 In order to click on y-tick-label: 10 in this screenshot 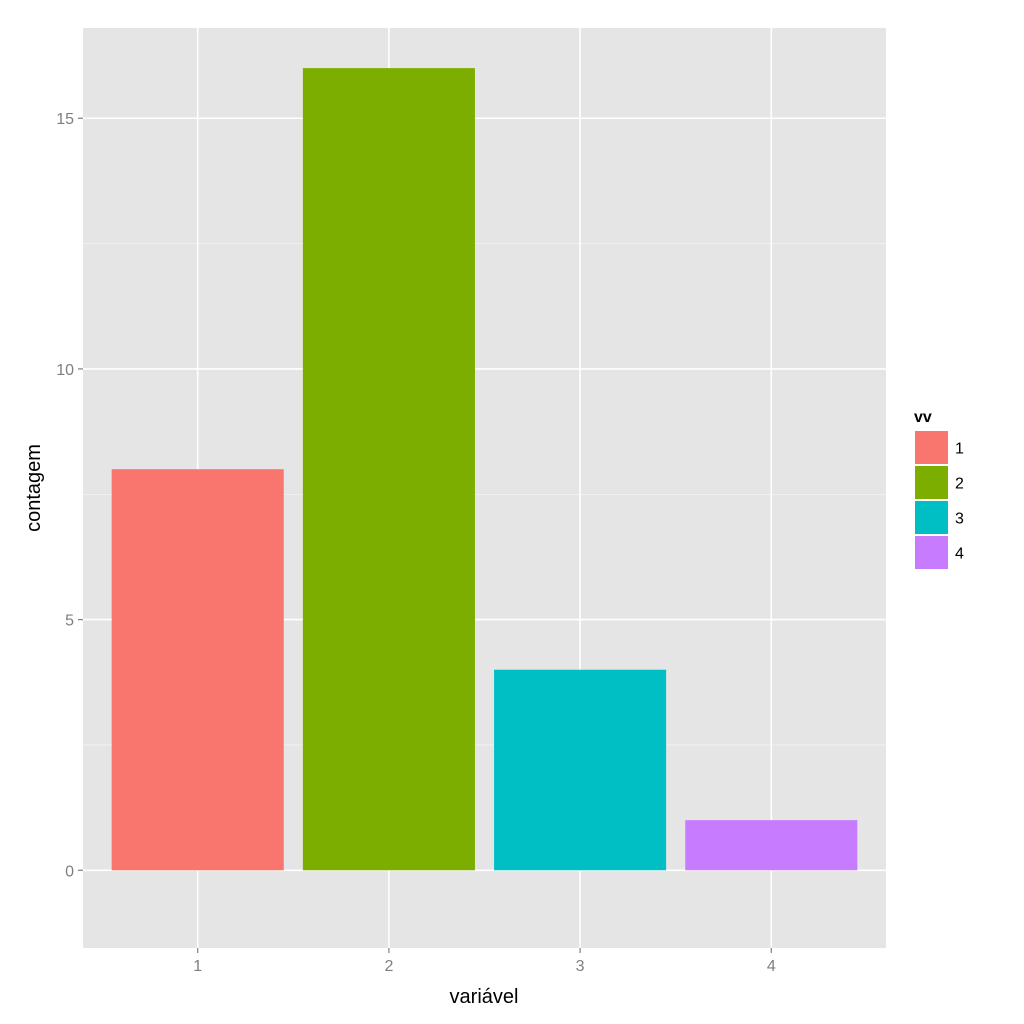, I will do `click(65, 370)`.